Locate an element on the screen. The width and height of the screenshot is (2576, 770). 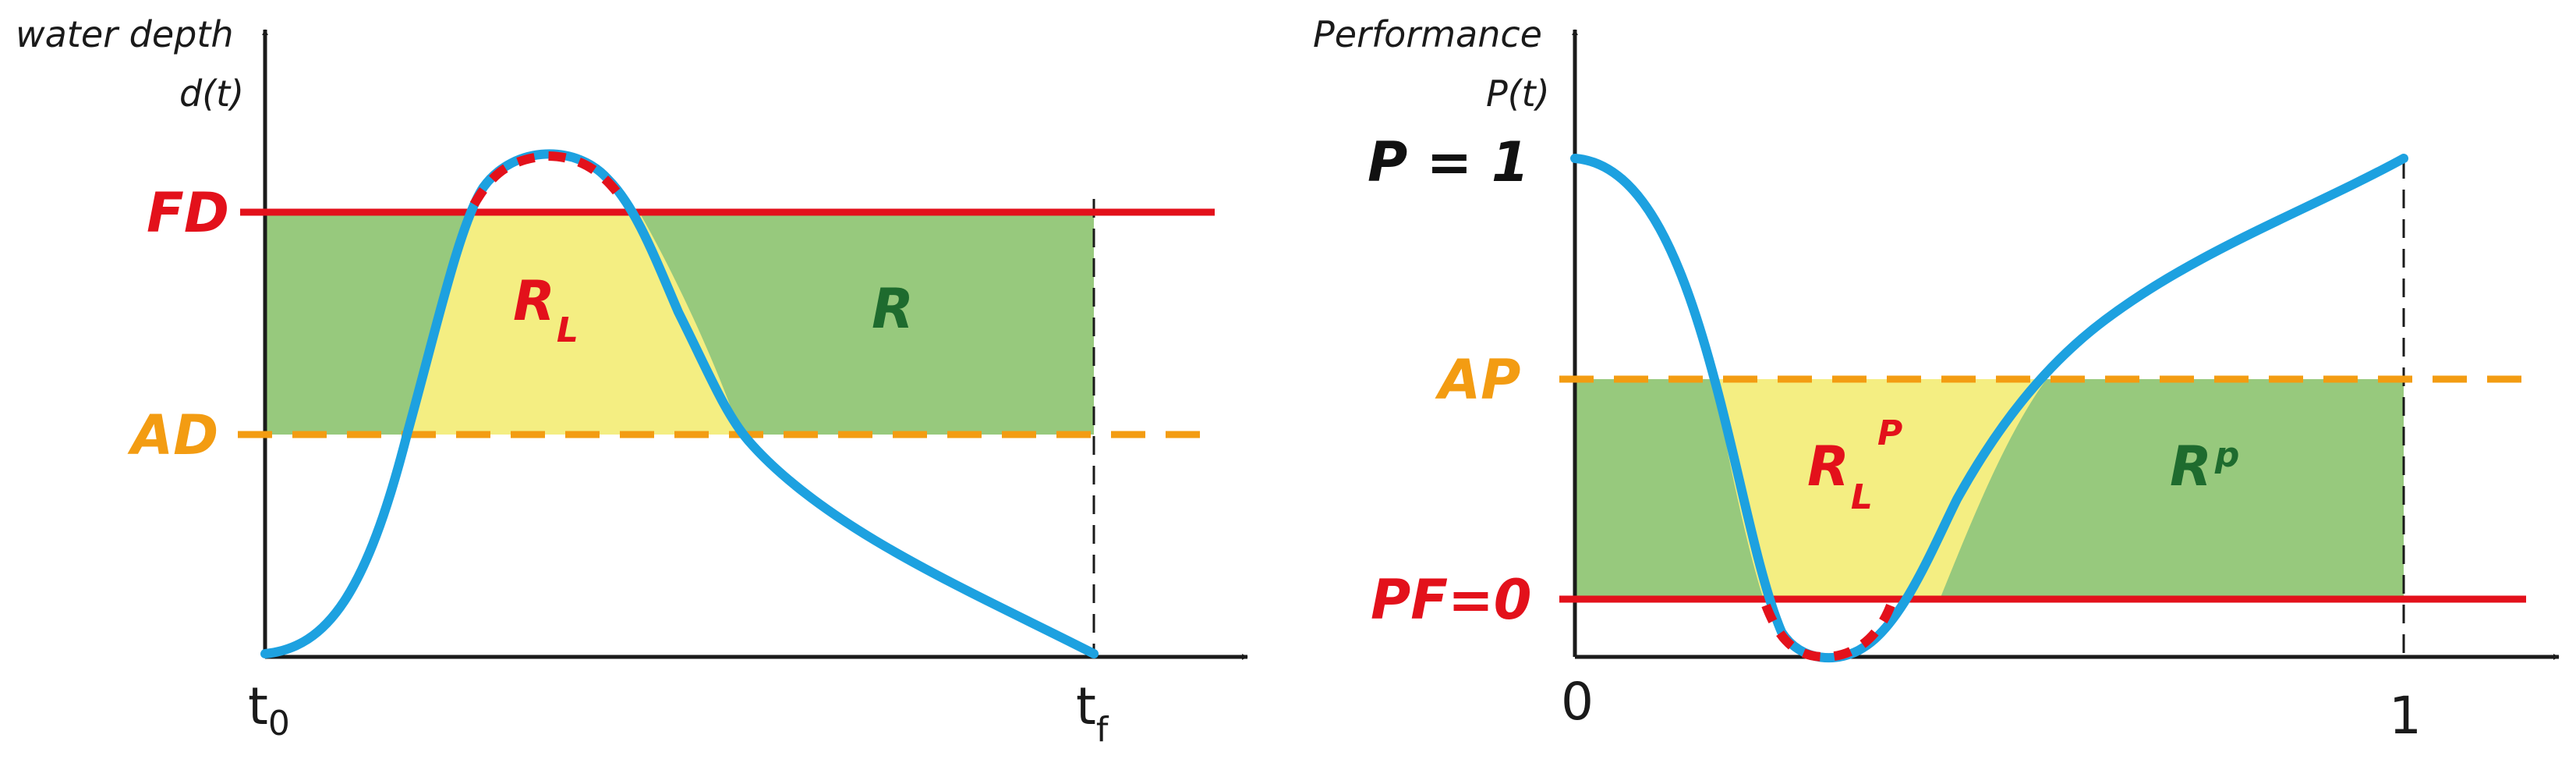
right-x1-label: 1 is located at coordinates (2405, 716).